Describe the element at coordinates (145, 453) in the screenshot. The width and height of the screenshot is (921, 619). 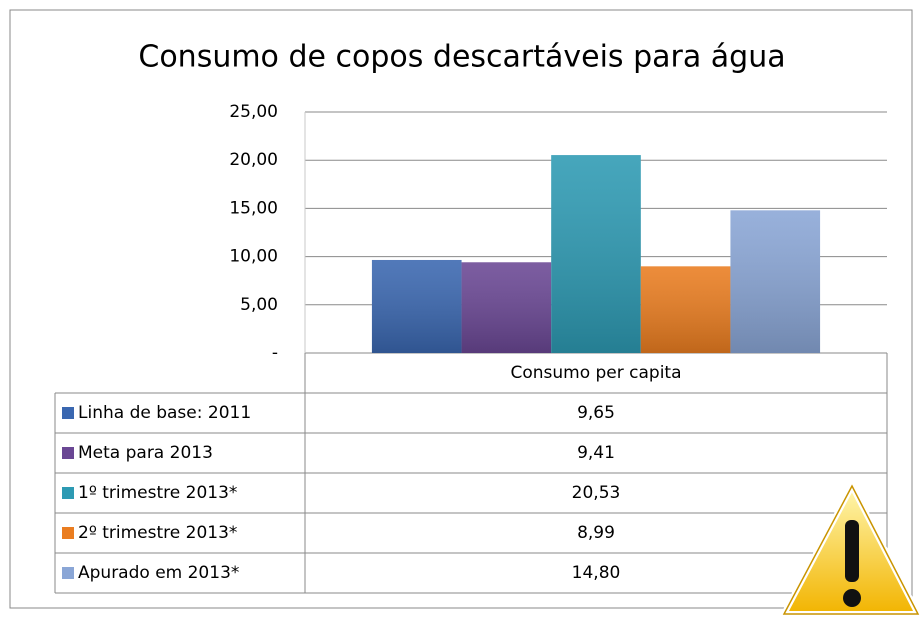
I see `legend-label: Meta para 2013` at that location.